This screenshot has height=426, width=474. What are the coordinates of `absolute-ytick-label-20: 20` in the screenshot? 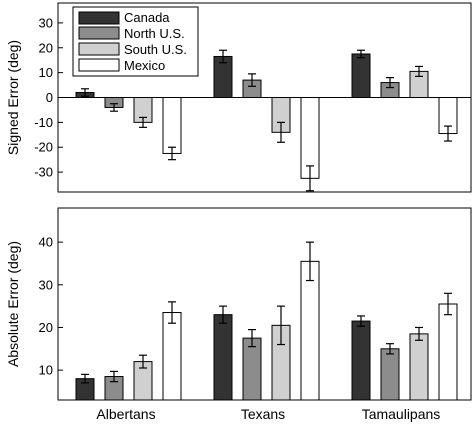 It's located at (46, 327).